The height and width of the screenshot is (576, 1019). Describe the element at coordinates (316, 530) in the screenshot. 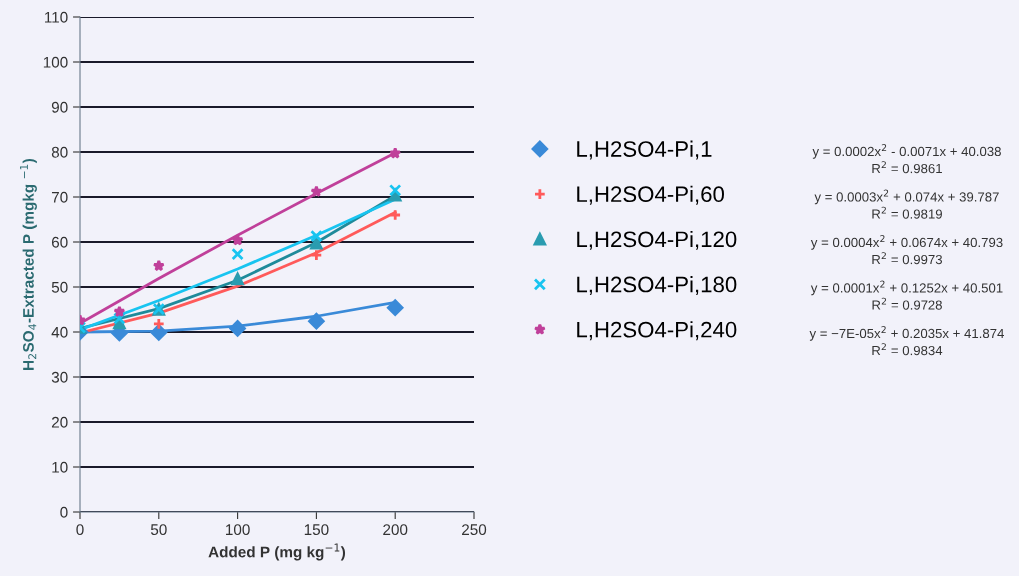

I see `x-tick-label: 150` at that location.